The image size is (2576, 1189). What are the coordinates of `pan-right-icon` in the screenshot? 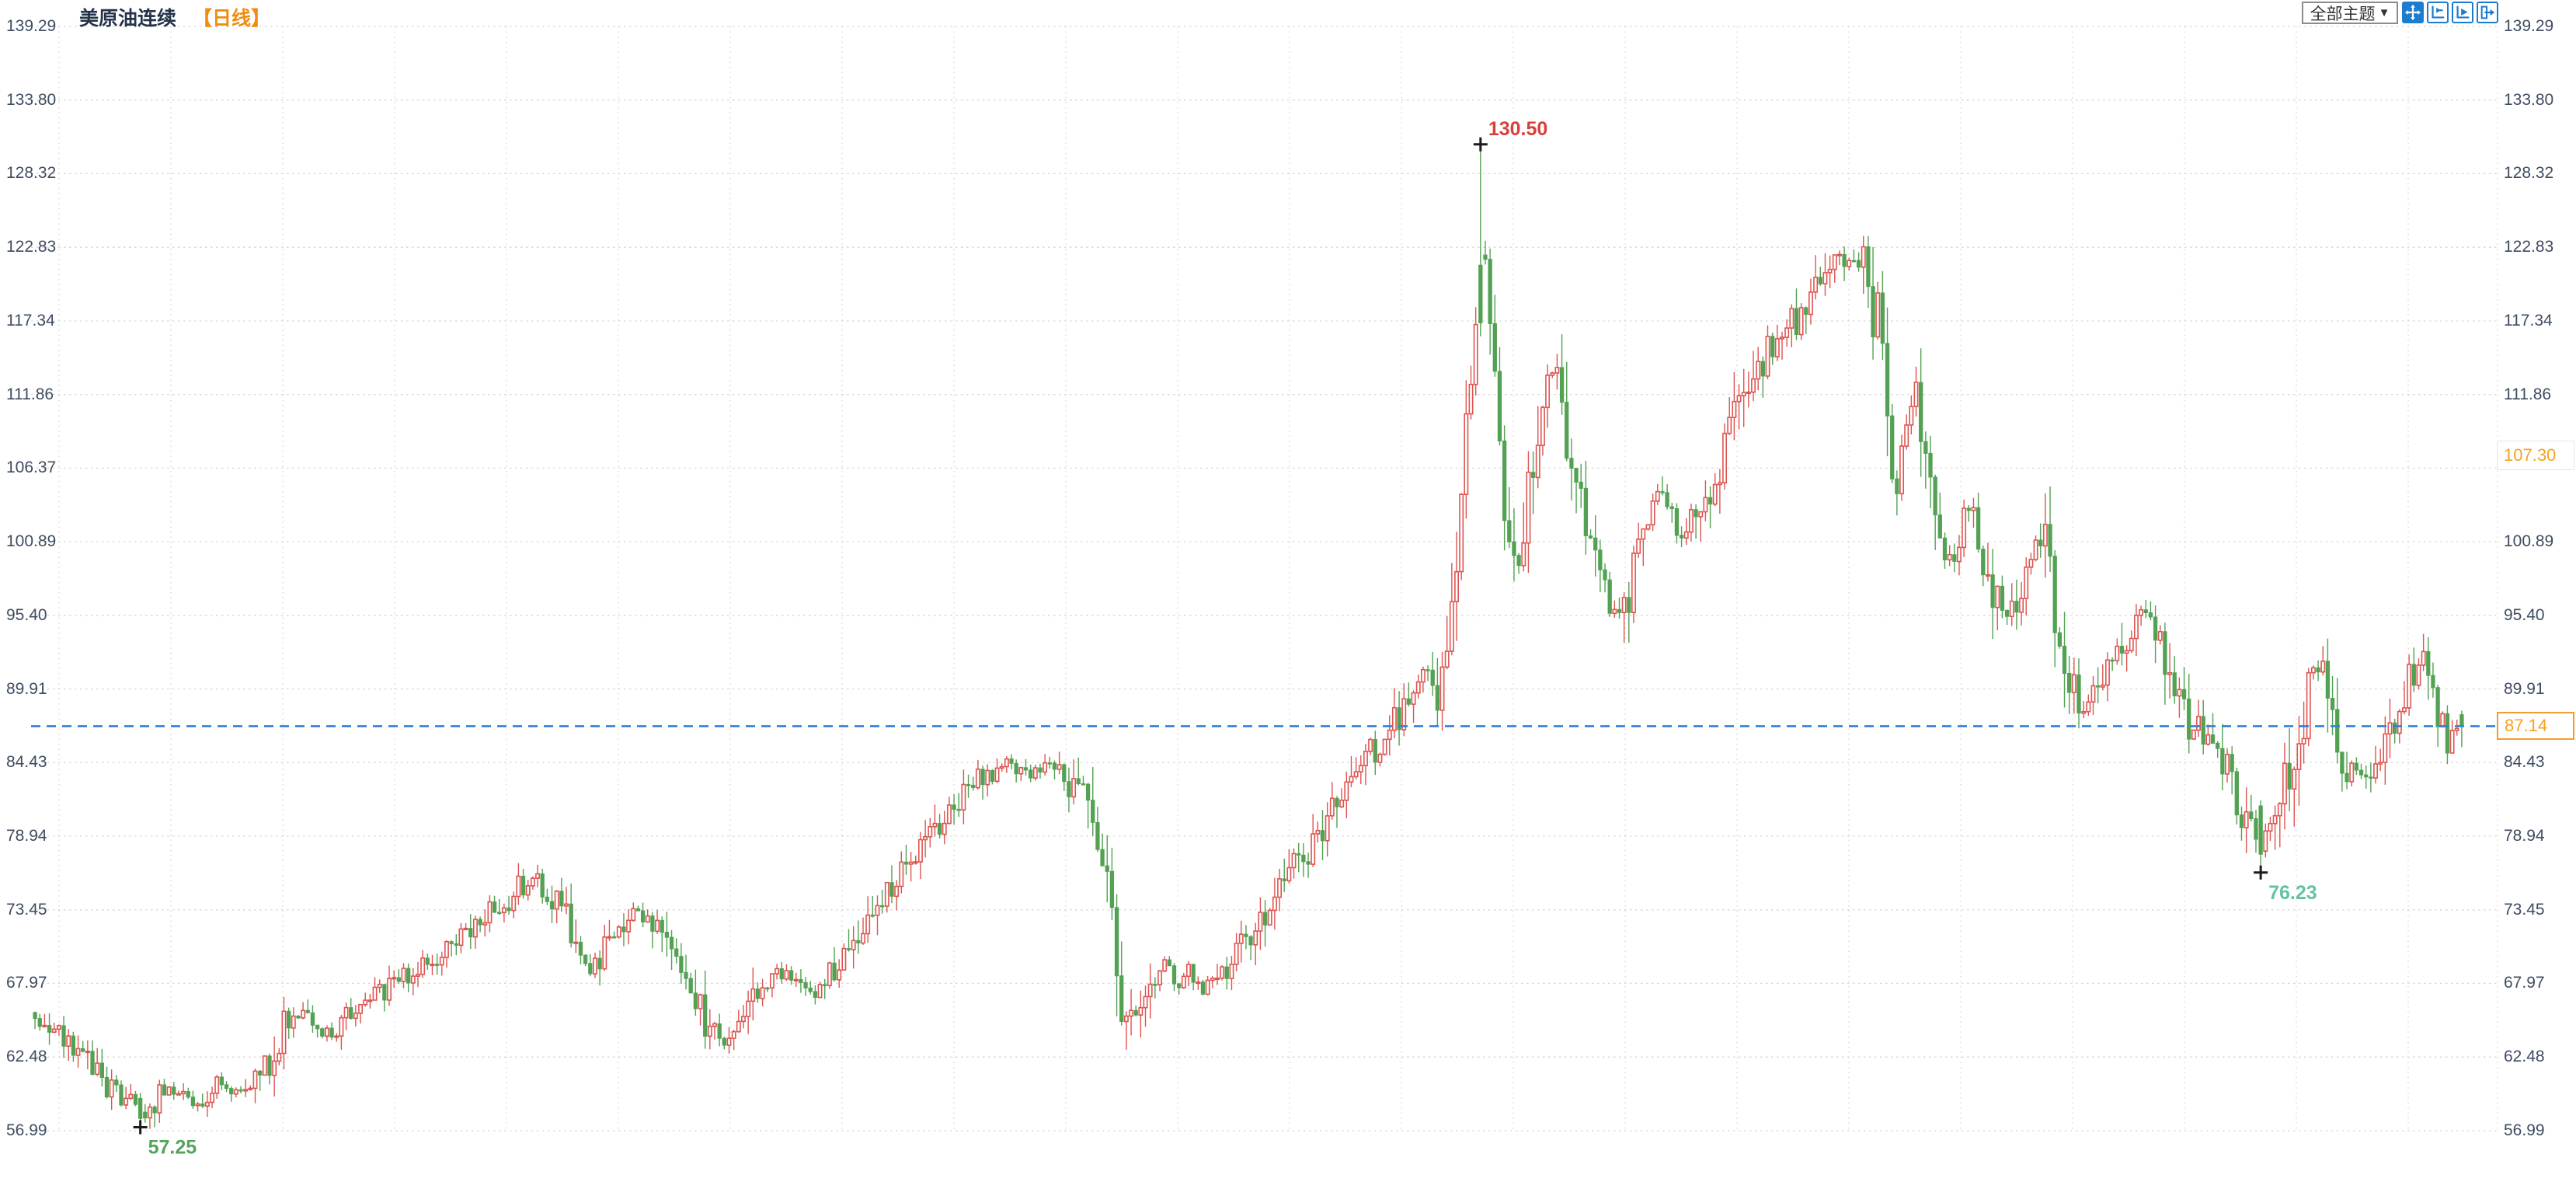 It's located at (2487, 12).